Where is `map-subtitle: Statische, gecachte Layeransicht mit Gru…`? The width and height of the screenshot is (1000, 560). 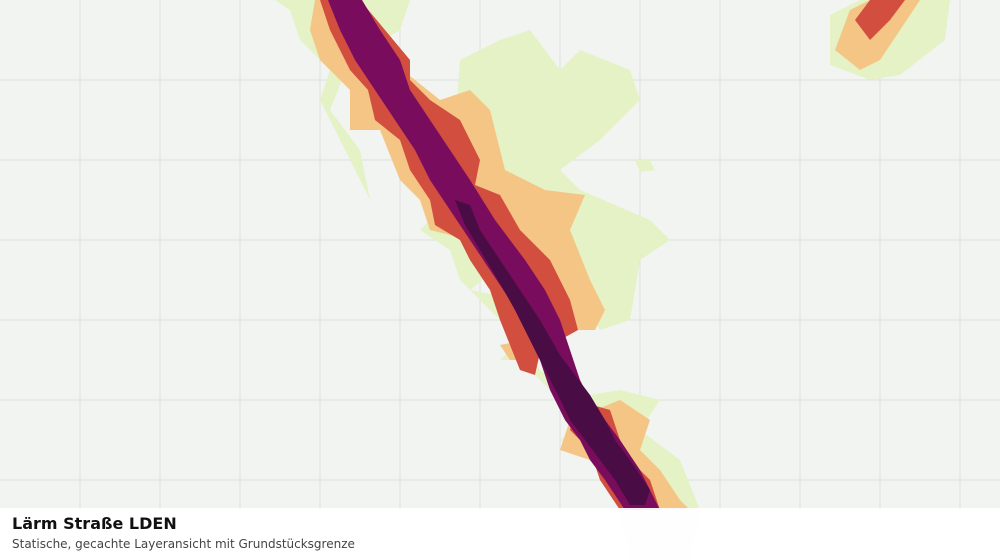 map-subtitle: Statische, gecachte Layeransicht mit Gru… is located at coordinates (183, 544).